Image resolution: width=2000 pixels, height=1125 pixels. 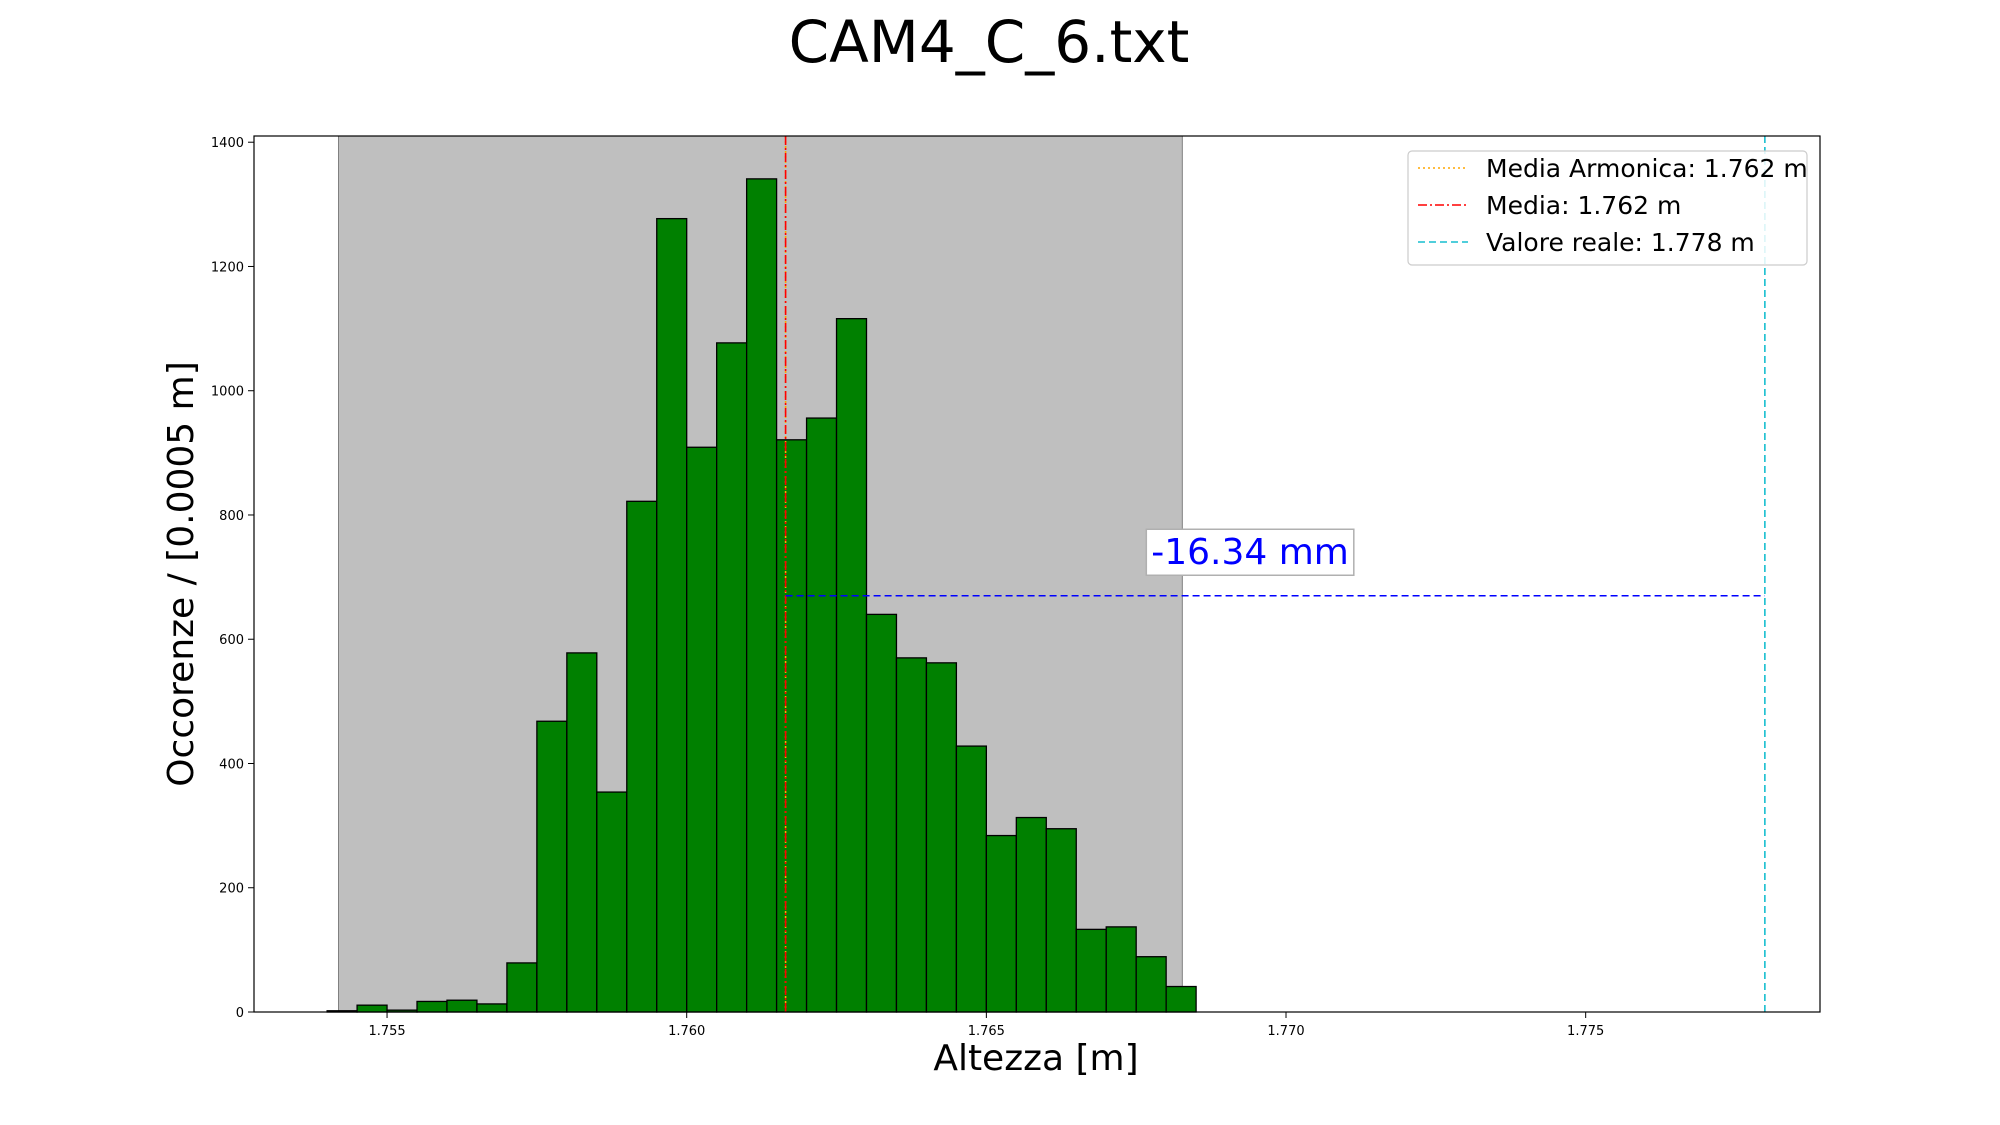 What do you see at coordinates (1285, 1031) in the screenshot?
I see `x-tick-label: 1.770` at bounding box center [1285, 1031].